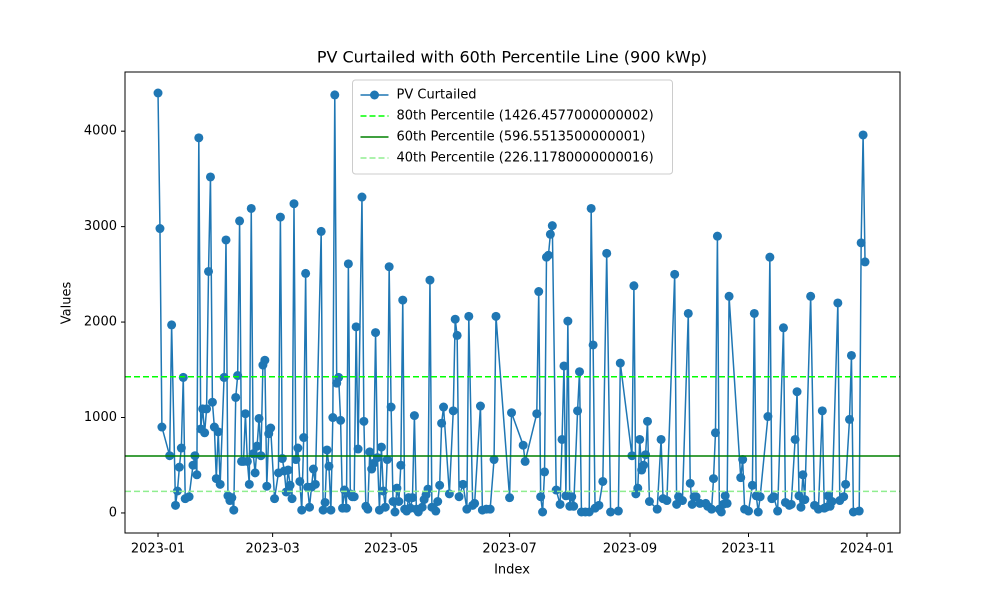 This screenshot has height=604, width=1000. Describe the element at coordinates (100, 322) in the screenshot. I see `y-tick-label: 2000` at that location.